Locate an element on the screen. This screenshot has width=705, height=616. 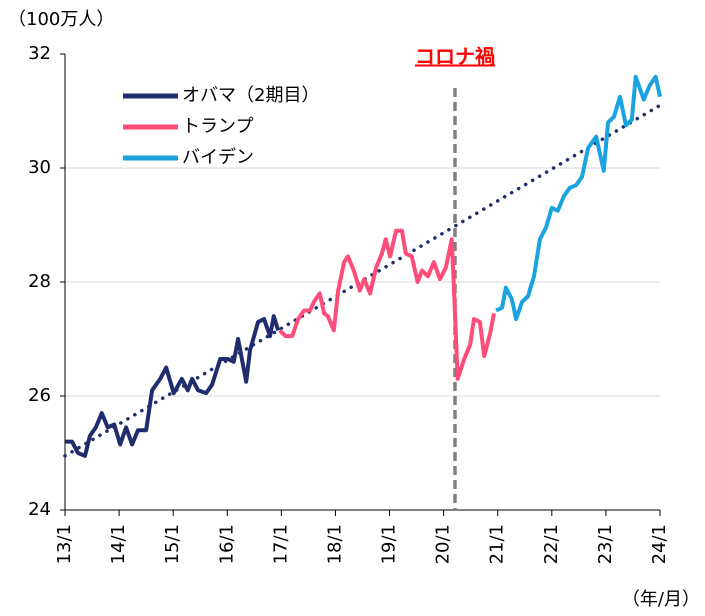
y-tick-label: 28 is located at coordinates (39, 281).